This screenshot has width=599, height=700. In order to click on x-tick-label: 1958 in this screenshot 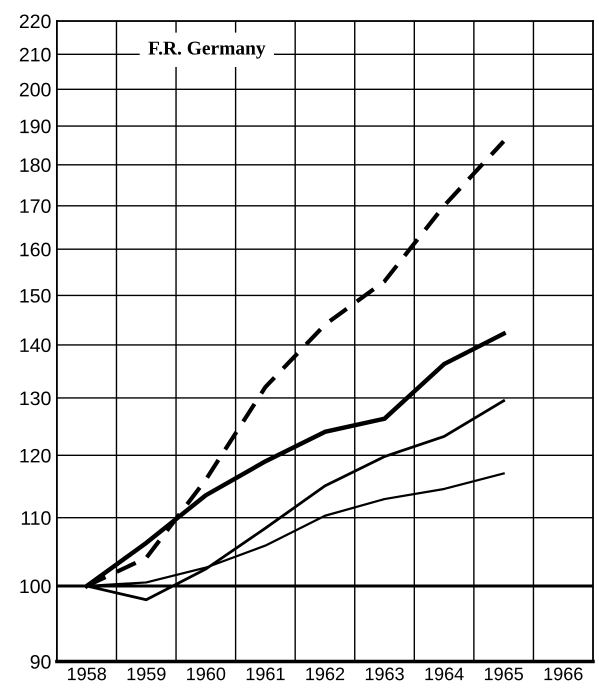, I will do `click(87, 674)`.